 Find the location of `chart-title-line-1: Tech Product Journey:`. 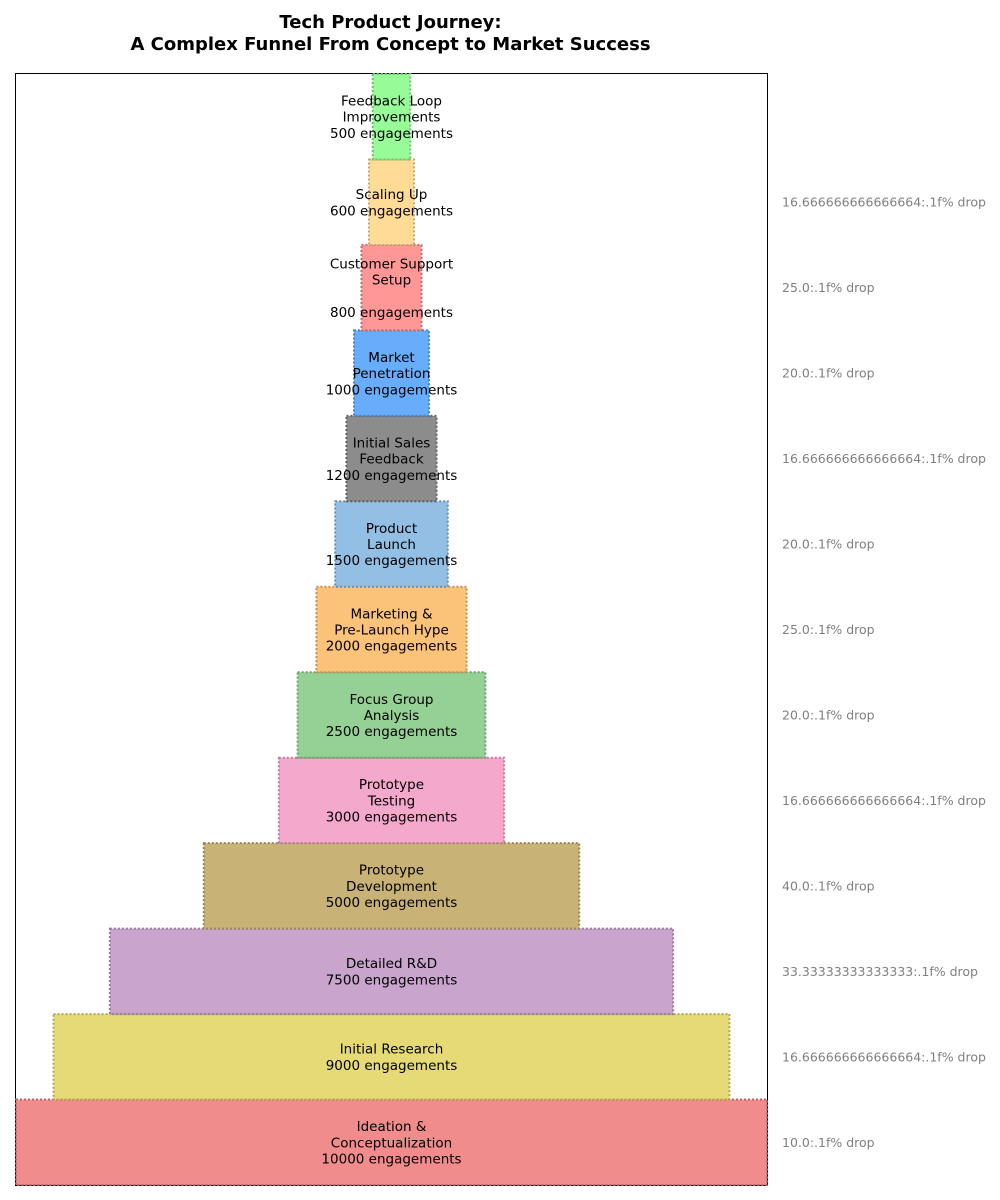

chart-title-line-1: Tech Product Journey: is located at coordinates (390, 22).